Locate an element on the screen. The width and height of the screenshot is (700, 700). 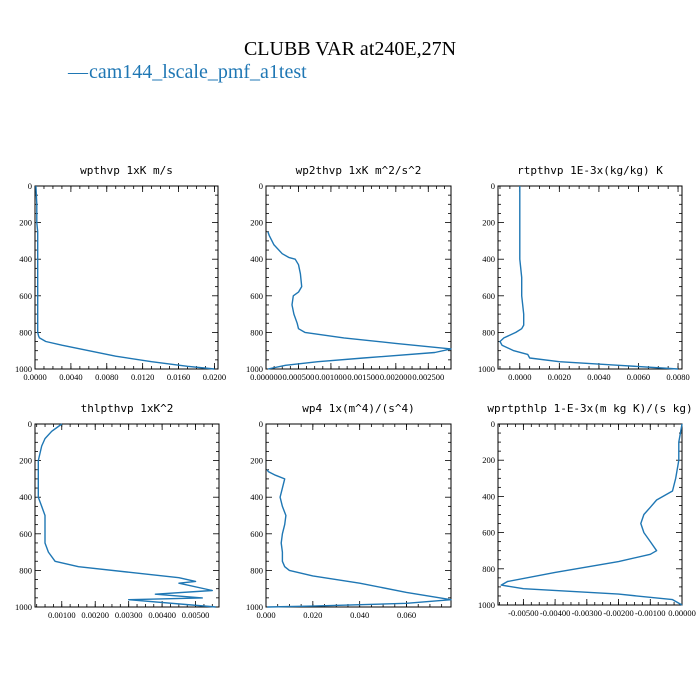
x-tick-label: 0.00400 is located at coordinates (162, 615).